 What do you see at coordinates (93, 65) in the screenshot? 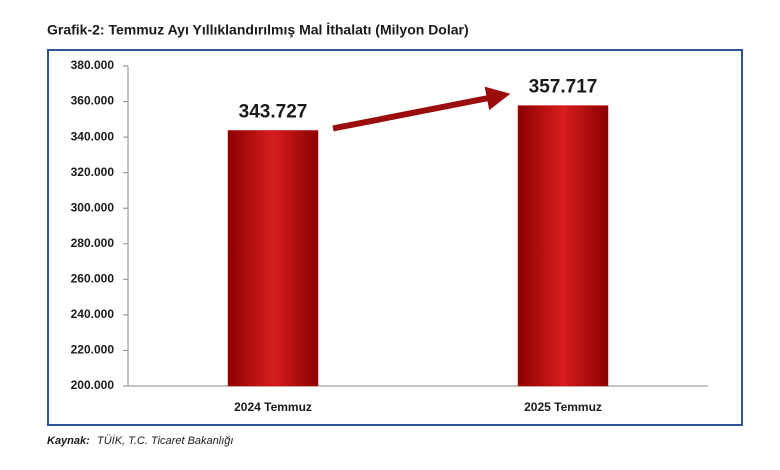
I see `y-tick-label: 380.000` at bounding box center [93, 65].